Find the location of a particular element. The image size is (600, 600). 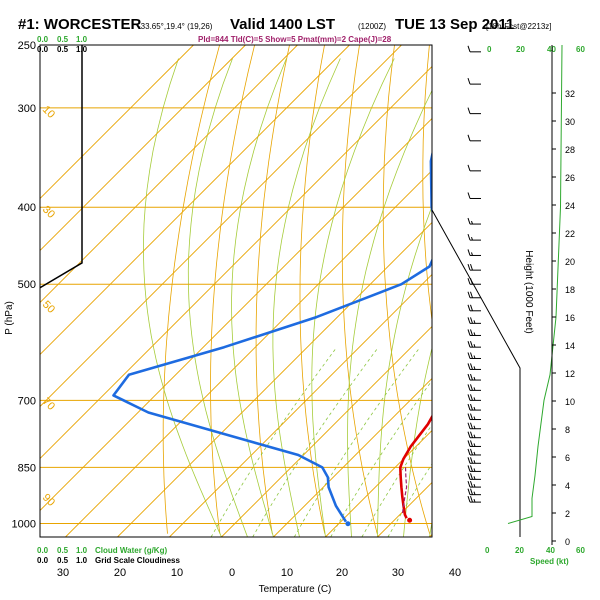

isotherm-side-label: 30 is located at coordinates (48, 212).